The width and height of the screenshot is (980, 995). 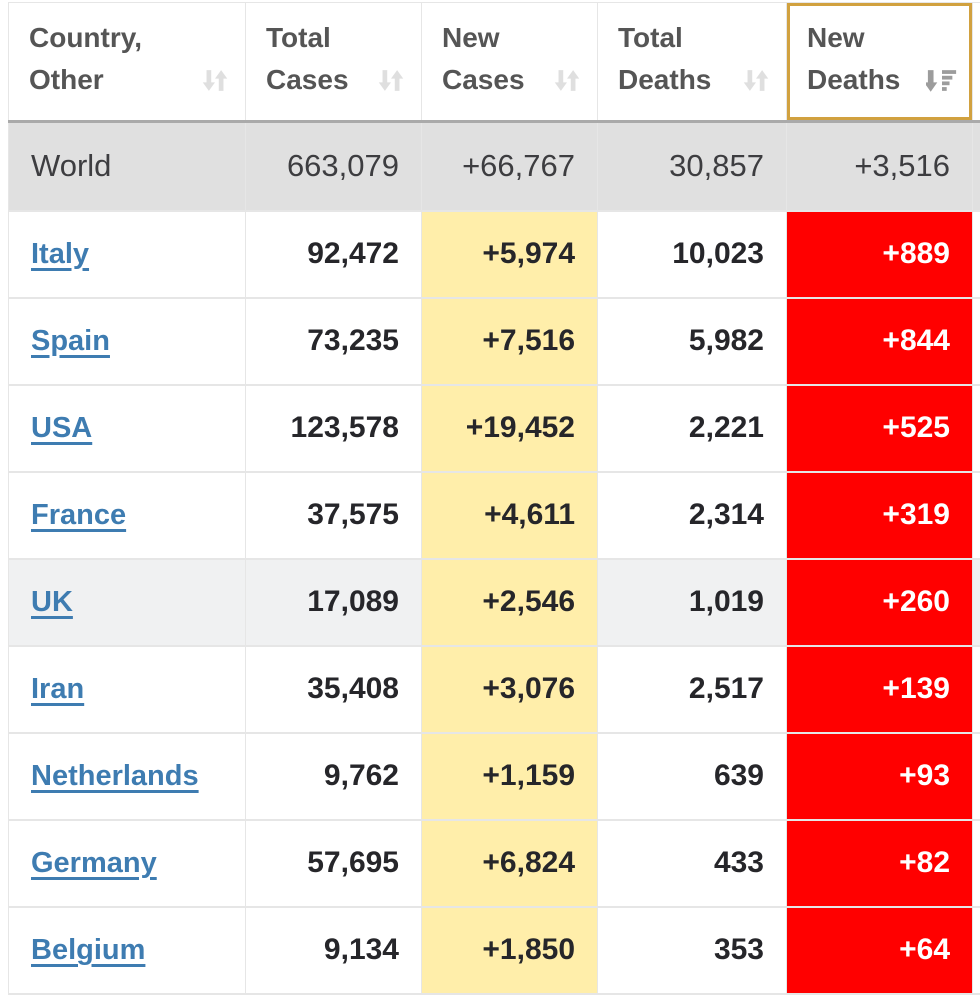 What do you see at coordinates (510, 776) in the screenshot?
I see `new-cases-cell: +1,159` at bounding box center [510, 776].